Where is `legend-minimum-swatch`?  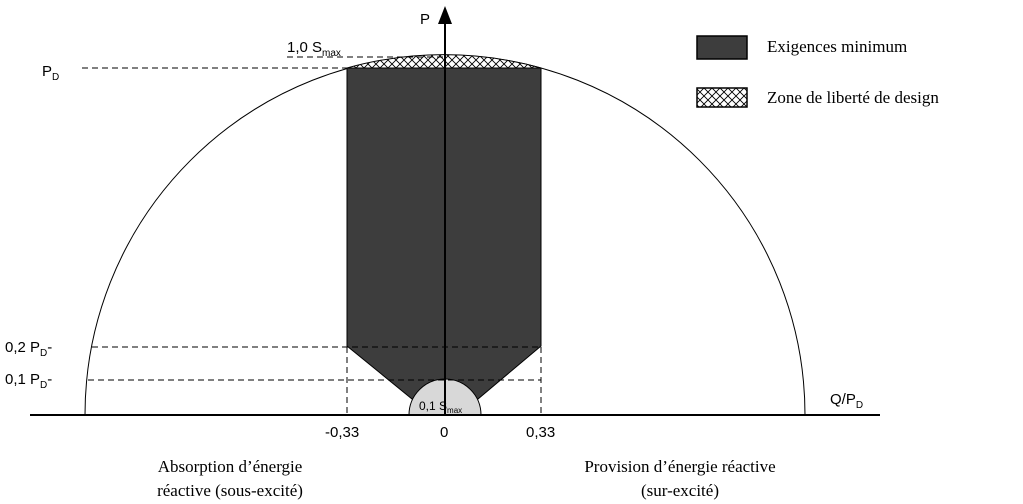 legend-minimum-swatch is located at coordinates (722, 47).